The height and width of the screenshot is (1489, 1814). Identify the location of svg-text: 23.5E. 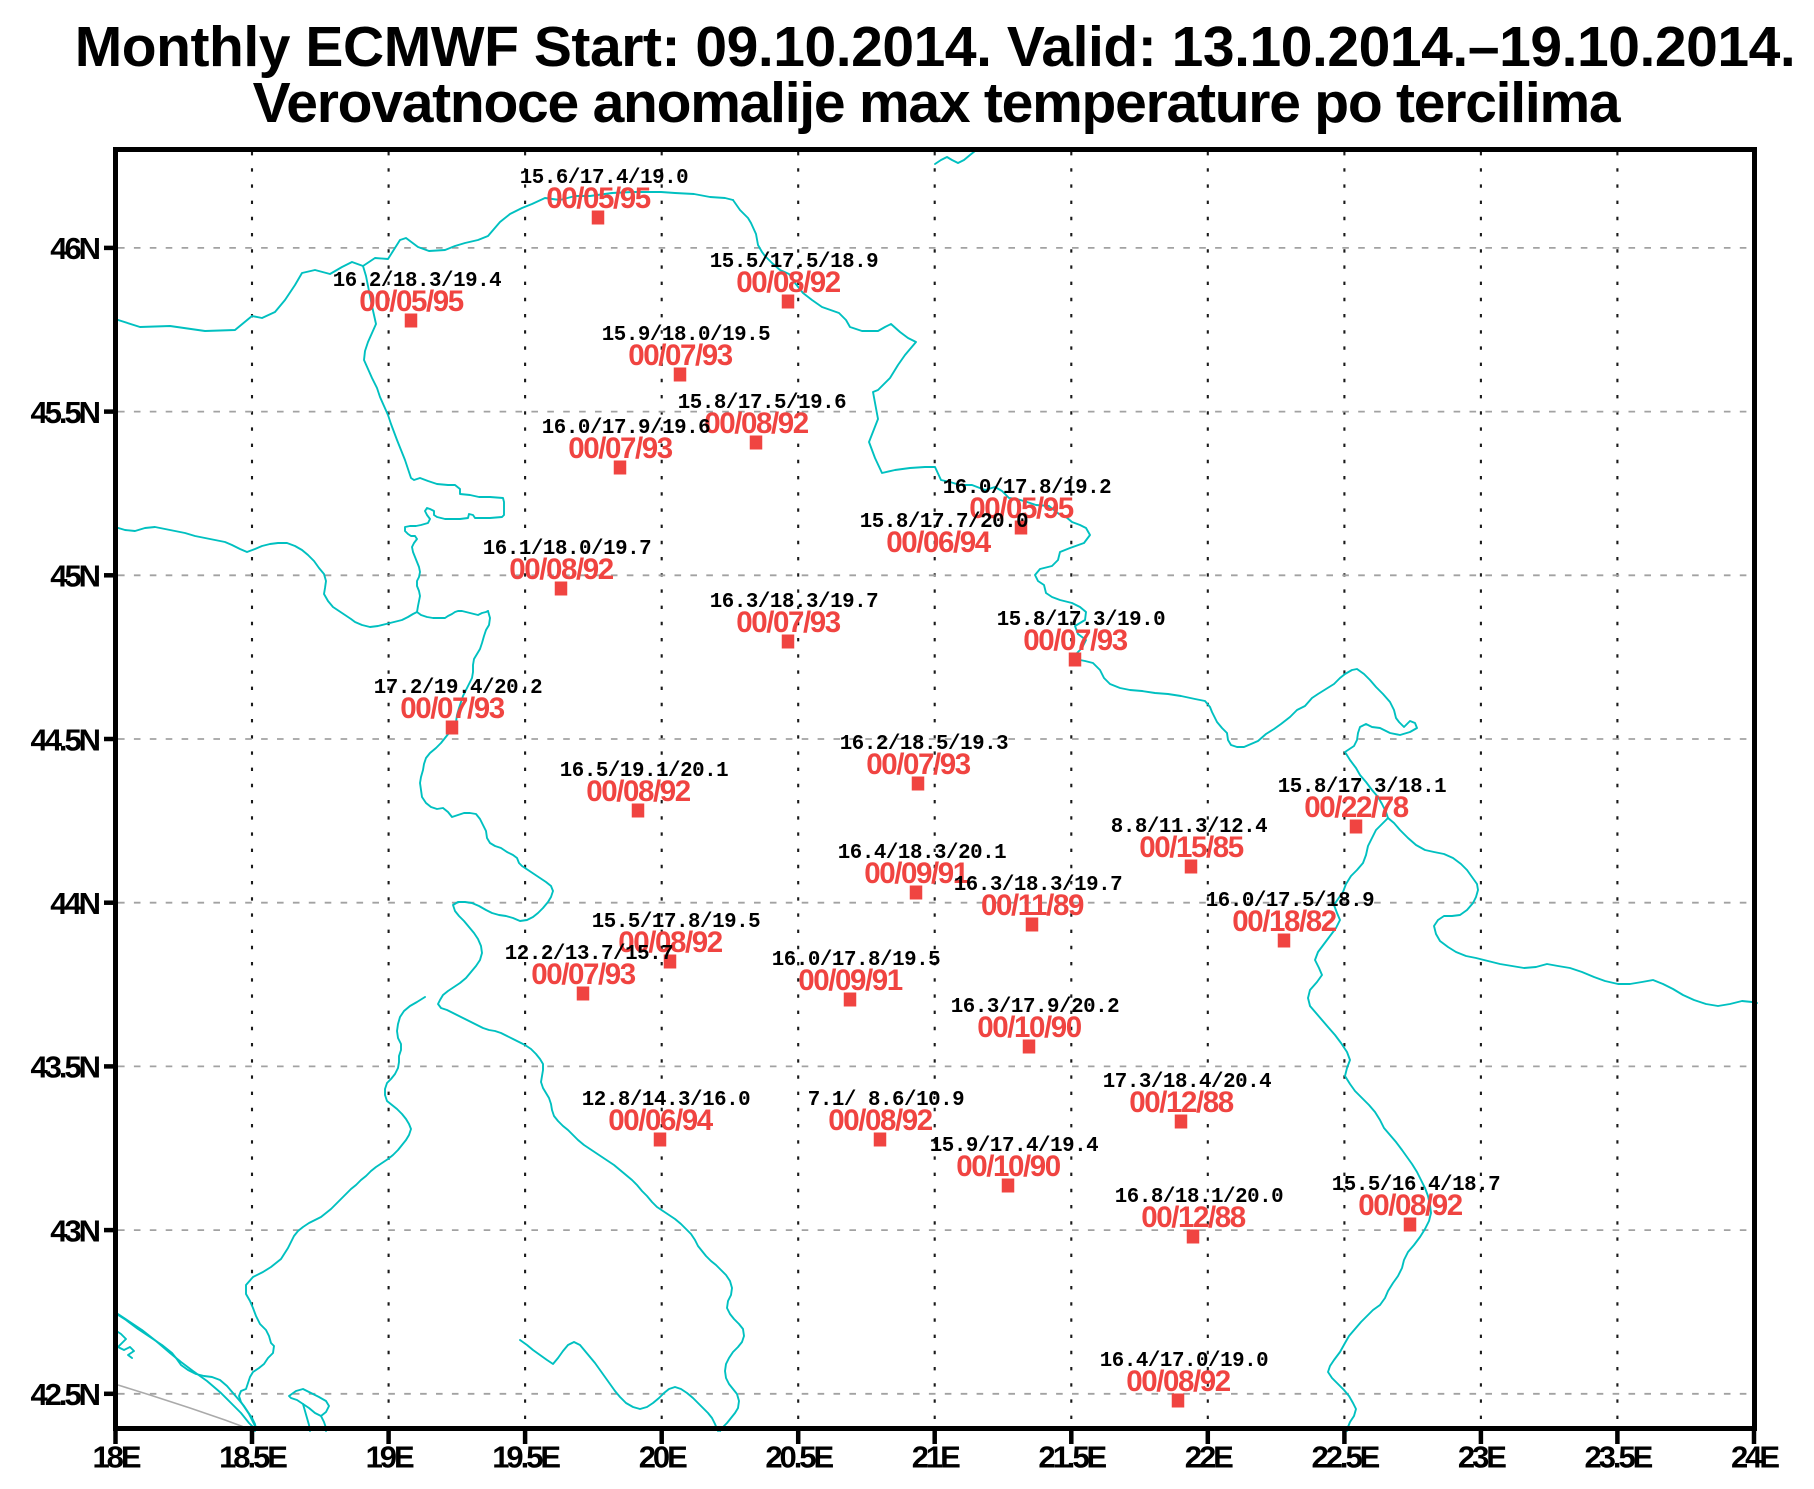
(1619, 1457).